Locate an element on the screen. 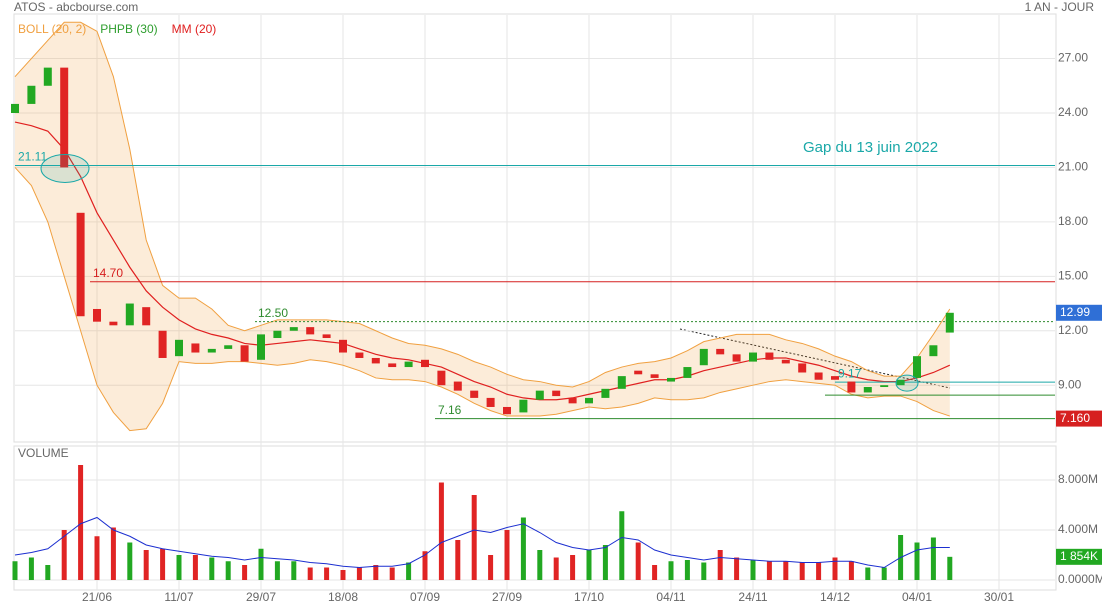  highlight is located at coordinates (907, 383).